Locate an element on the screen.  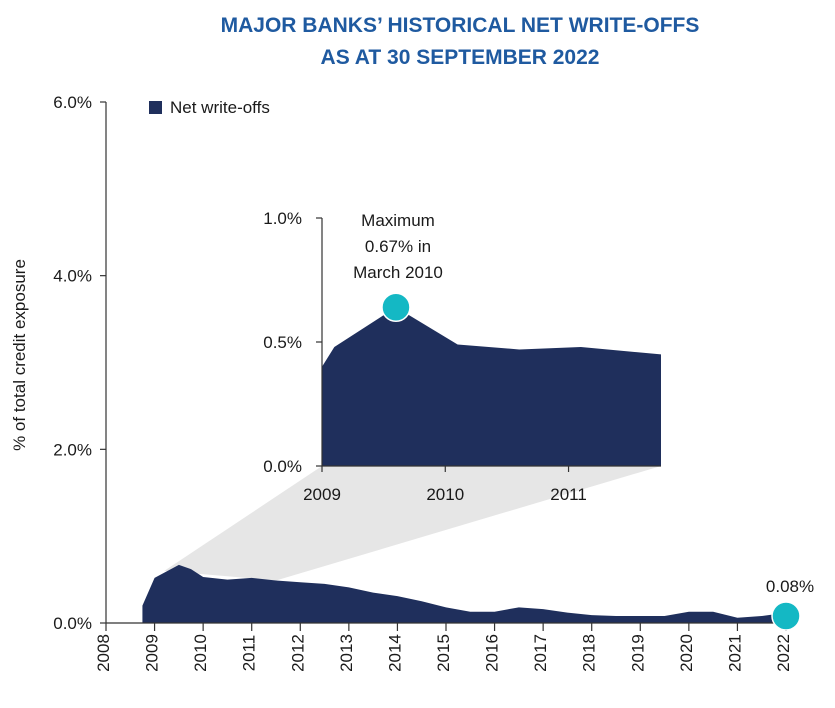
x-tick-label: 2009 is located at coordinates (152, 653).